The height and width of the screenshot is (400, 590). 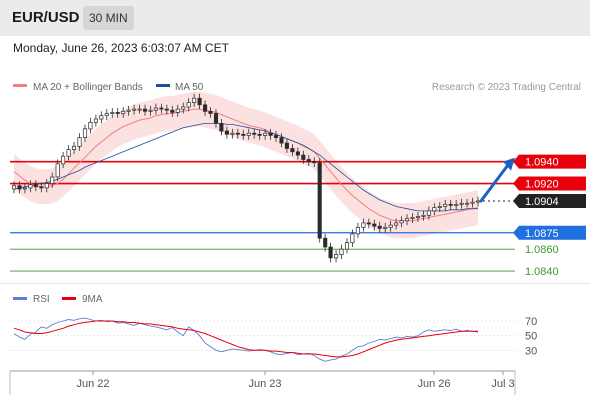 What do you see at coordinates (189, 87) in the screenshot?
I see `ma50-legend-label: MA 50` at bounding box center [189, 87].